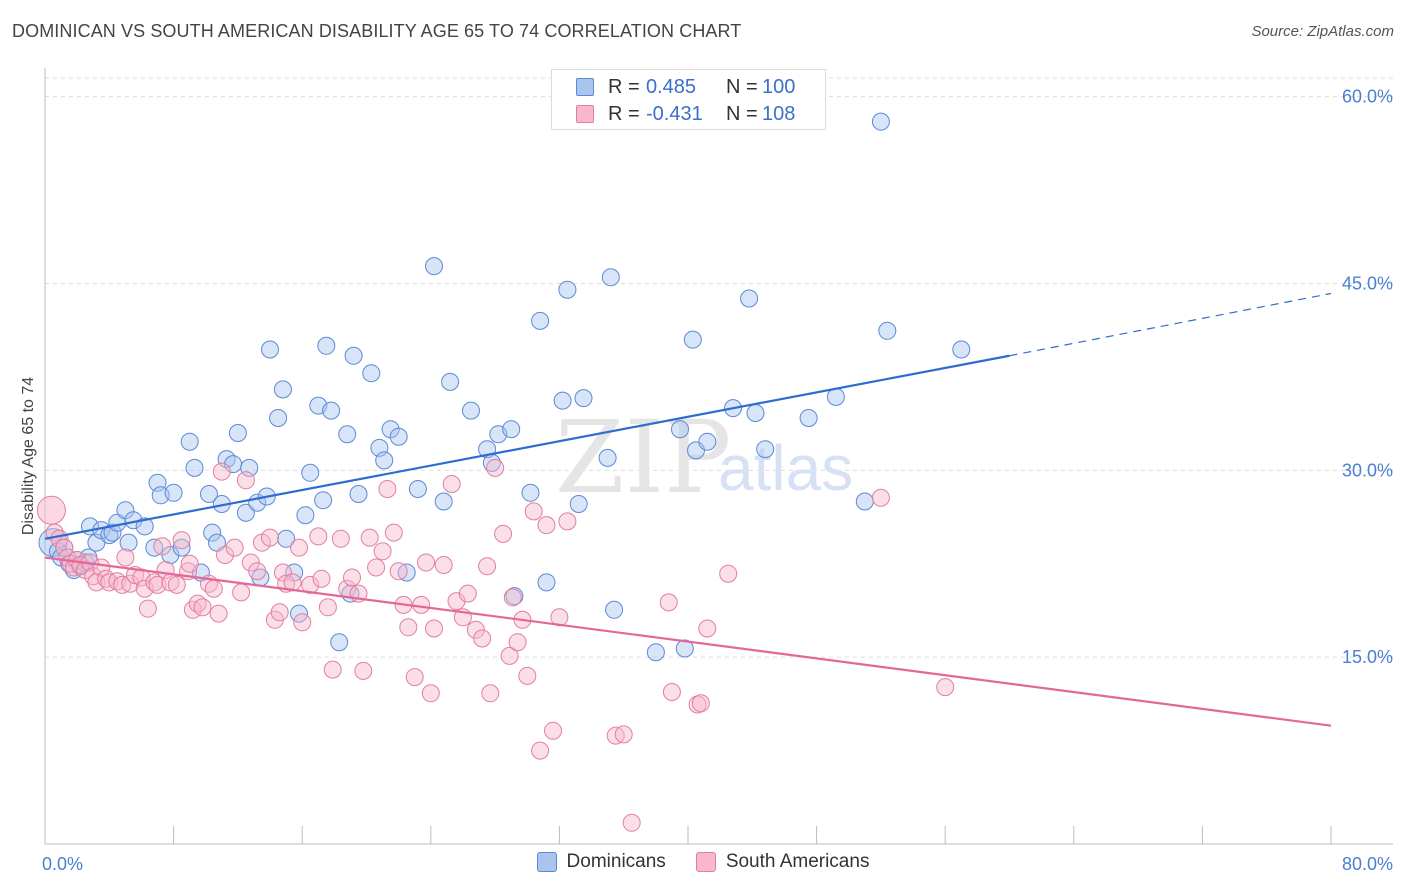 The width and height of the screenshot is (1406, 892). I want to click on watermark-atlas: atlas, so click(785, 468).